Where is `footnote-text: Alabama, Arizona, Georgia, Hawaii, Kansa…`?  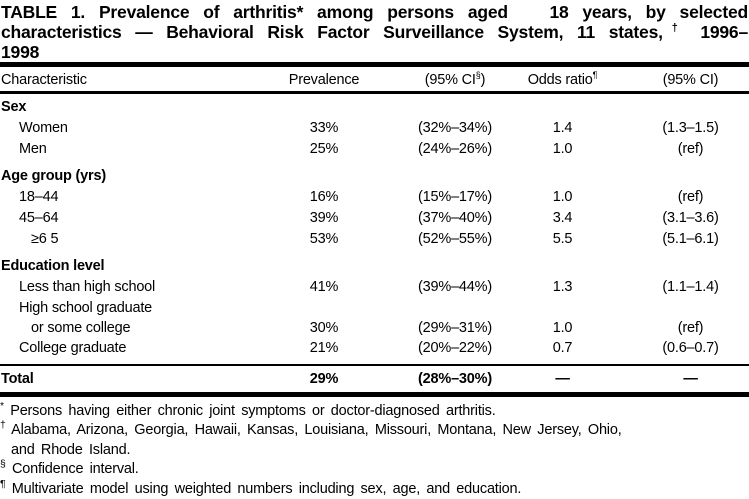
footnote-text: Alabama, Arizona, Georgia, Hawaii, Kansa… is located at coordinates (316, 430).